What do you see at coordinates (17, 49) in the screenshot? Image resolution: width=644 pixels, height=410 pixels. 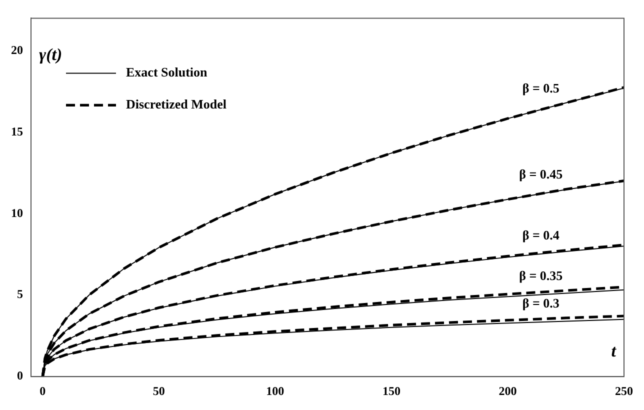 I see `y-tick-label: 20` at bounding box center [17, 49].